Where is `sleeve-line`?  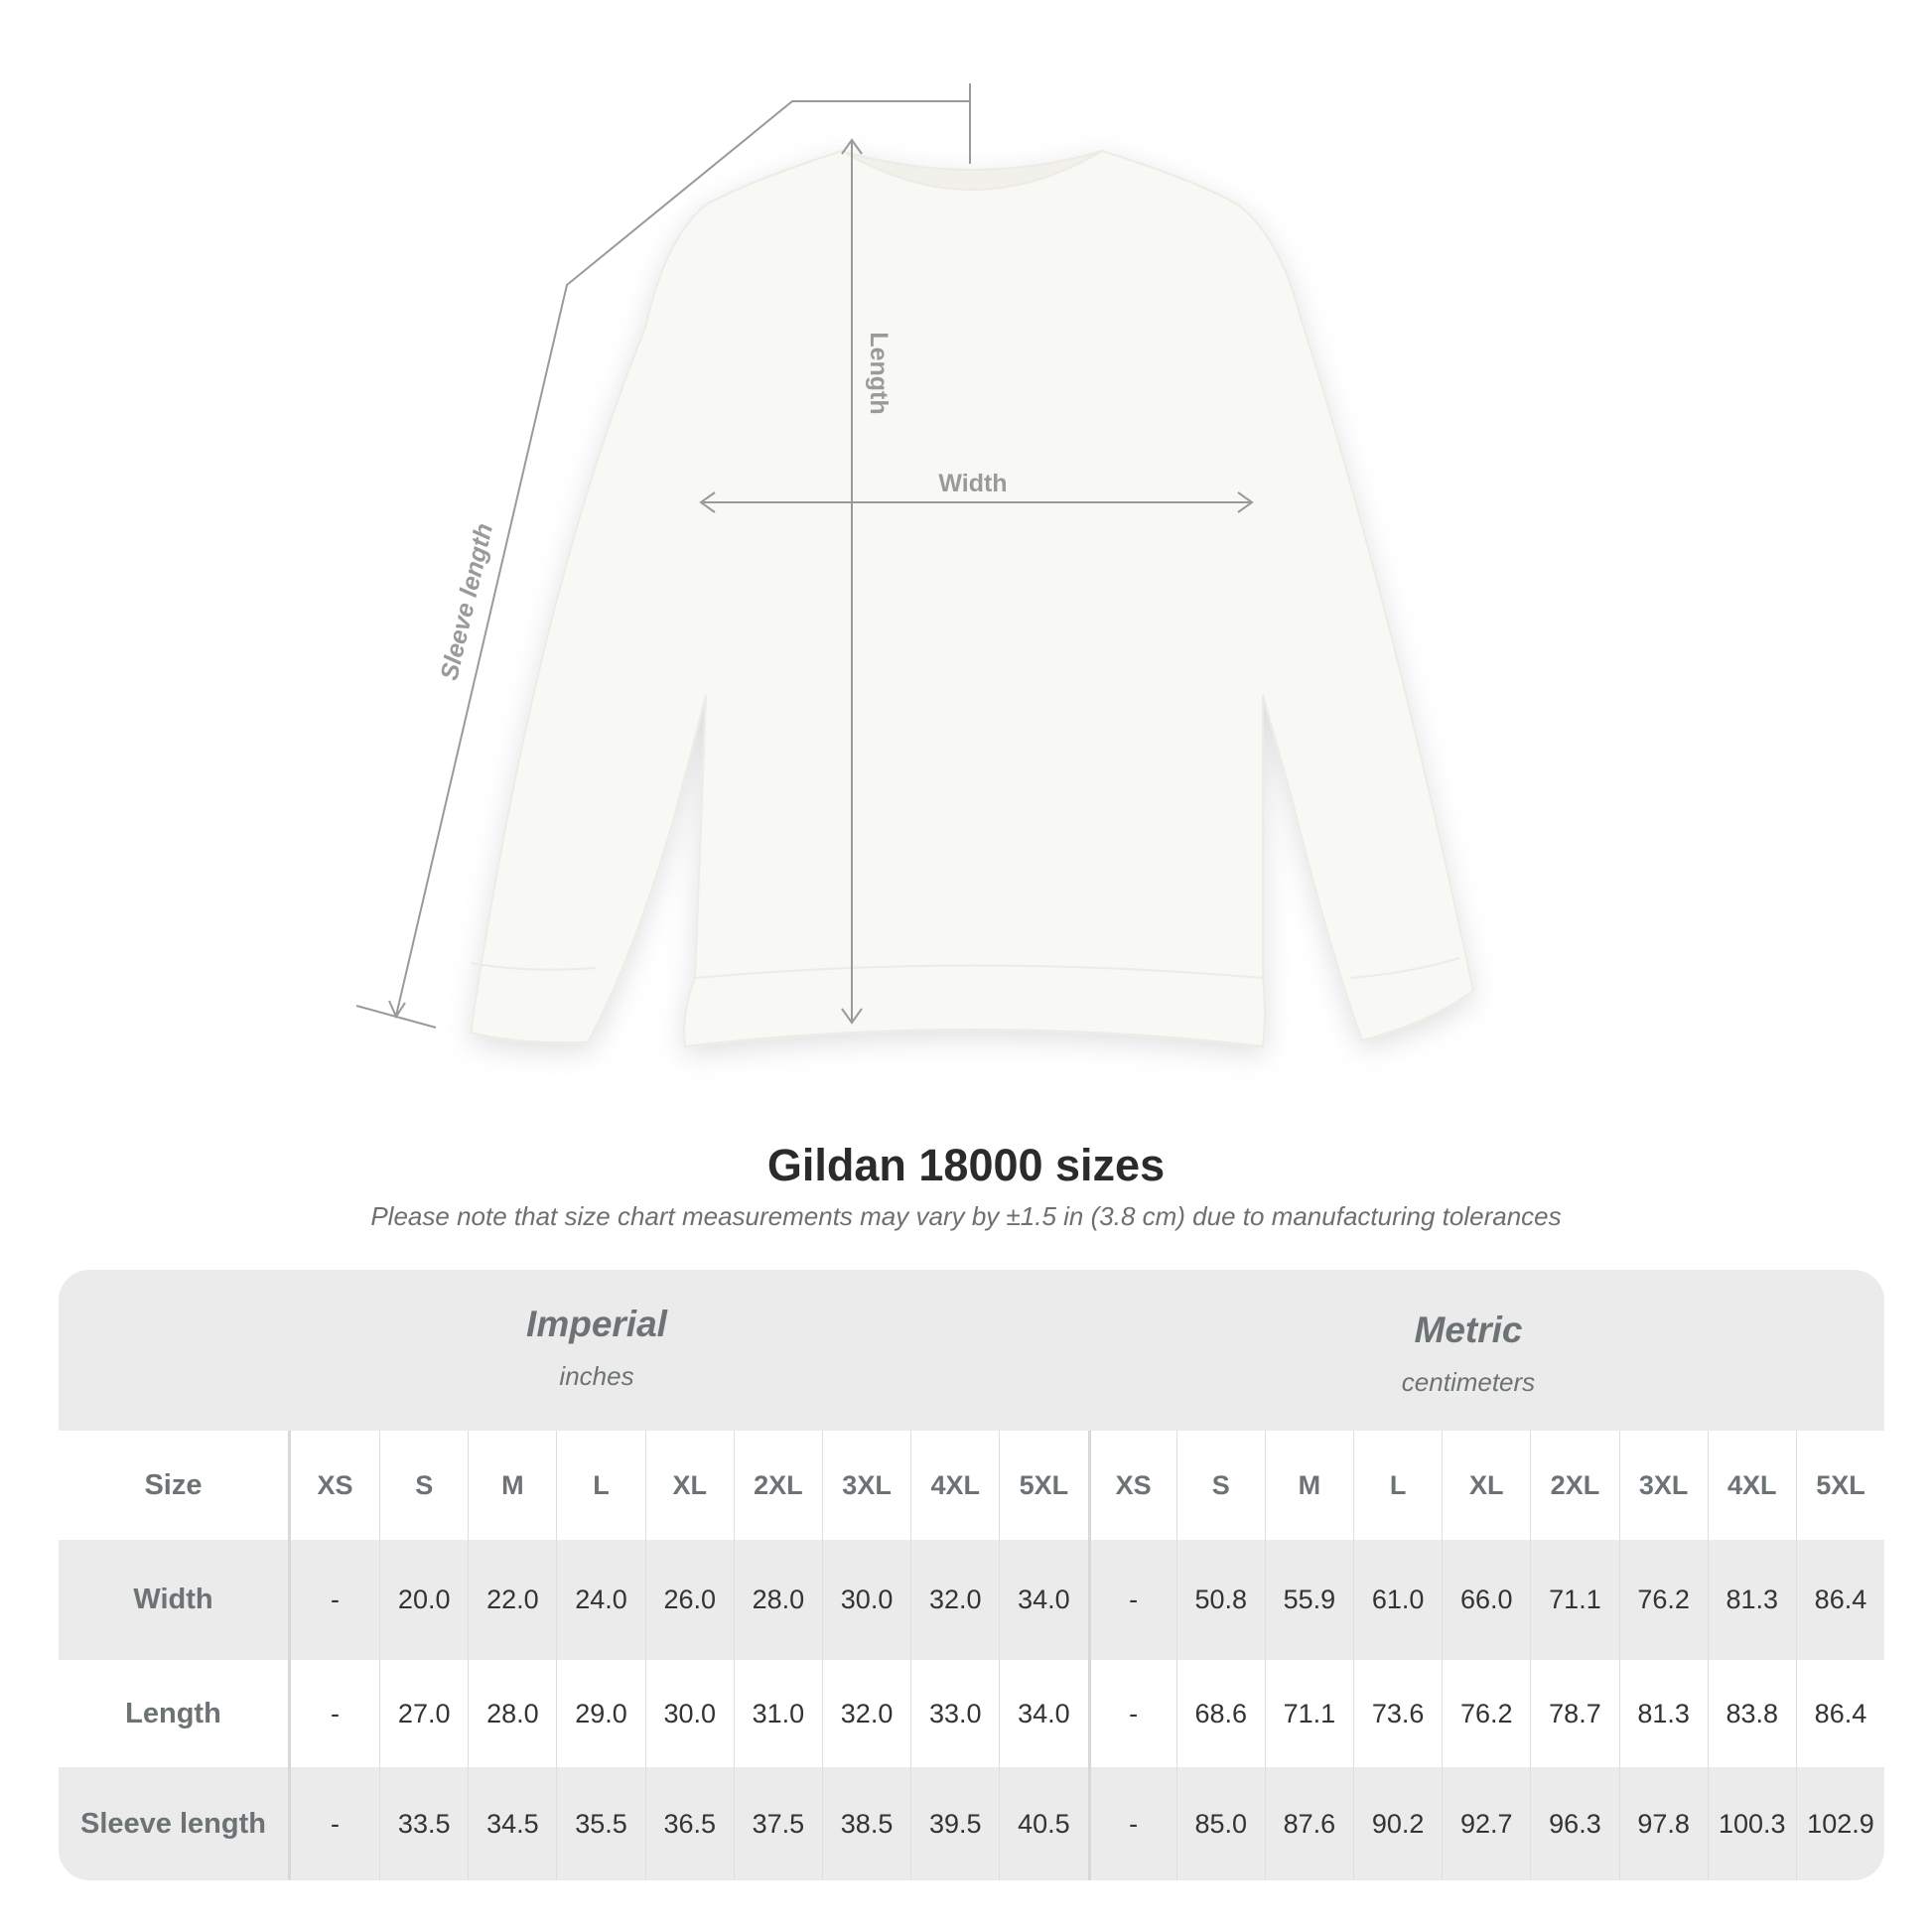 sleeve-line is located at coordinates (683, 558).